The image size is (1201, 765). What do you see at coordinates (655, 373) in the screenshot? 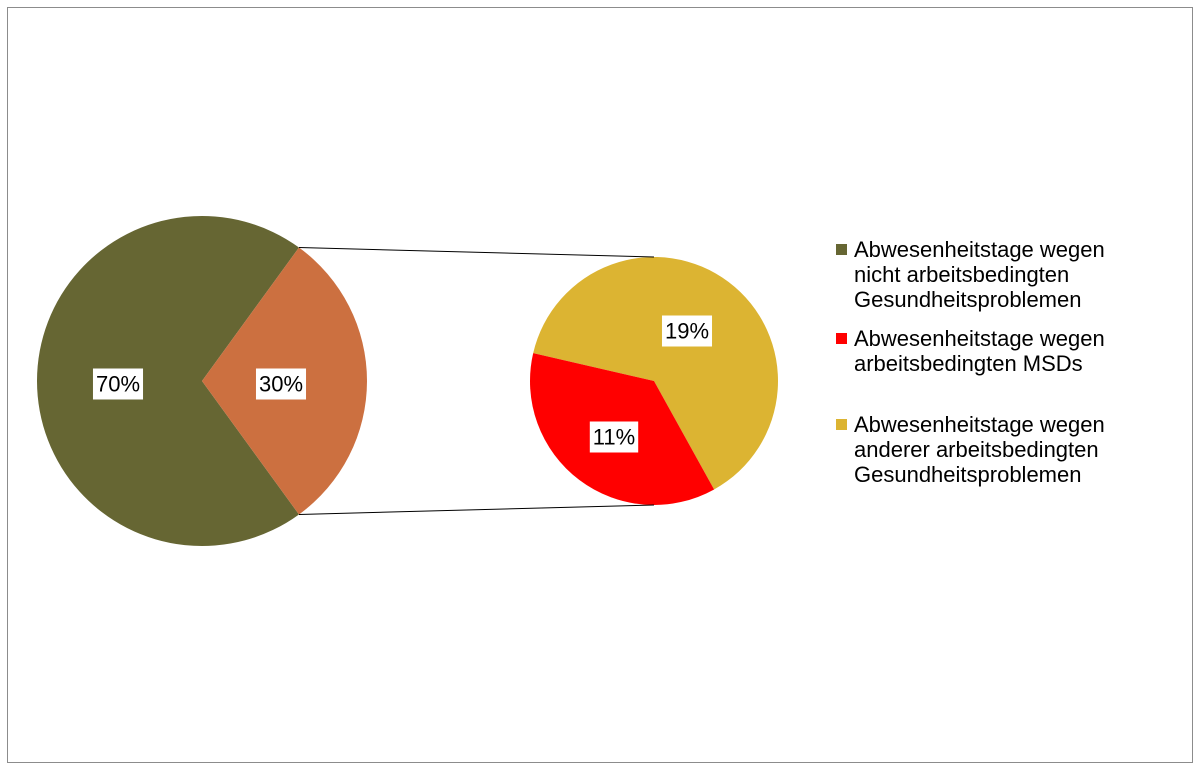
I see `pie-slice-other-work-related` at bounding box center [655, 373].